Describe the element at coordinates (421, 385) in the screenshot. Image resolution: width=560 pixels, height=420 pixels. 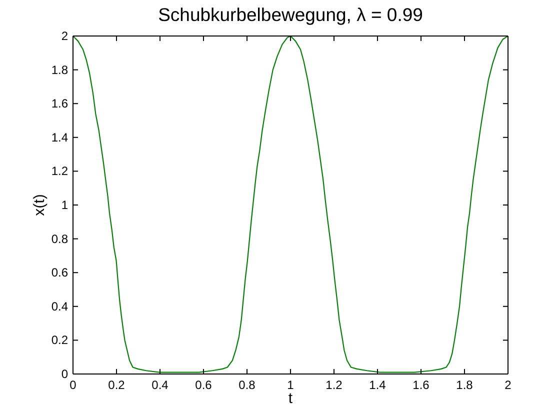
I see `x-tick-label: 1.6` at that location.